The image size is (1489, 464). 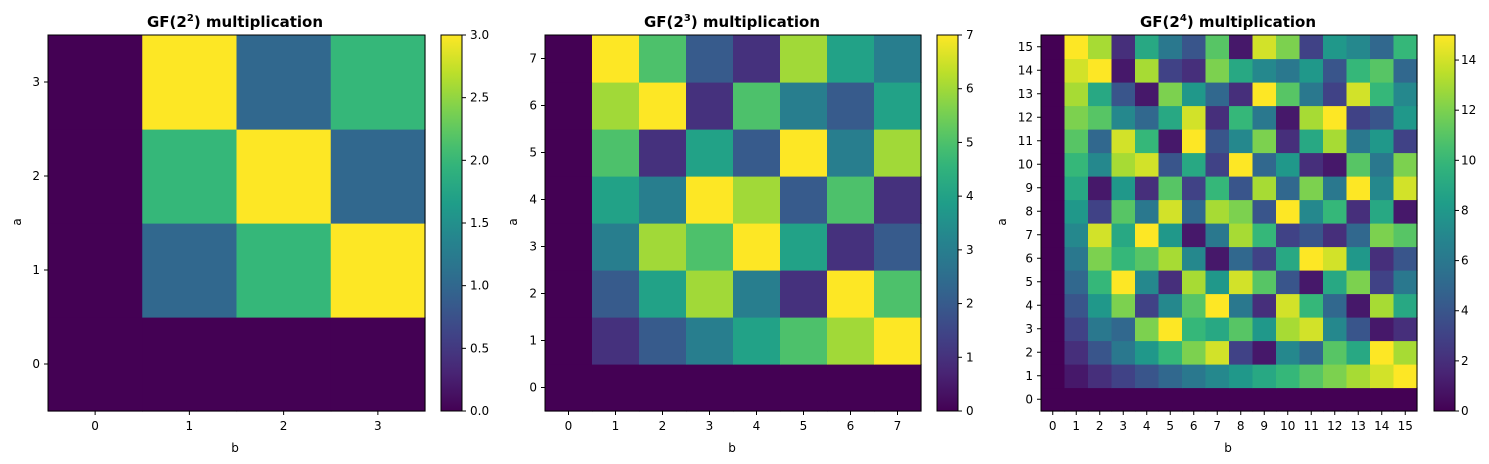 What do you see at coordinates (1287, 426) in the screenshot?
I see `x-tick-label: 10` at bounding box center [1287, 426].